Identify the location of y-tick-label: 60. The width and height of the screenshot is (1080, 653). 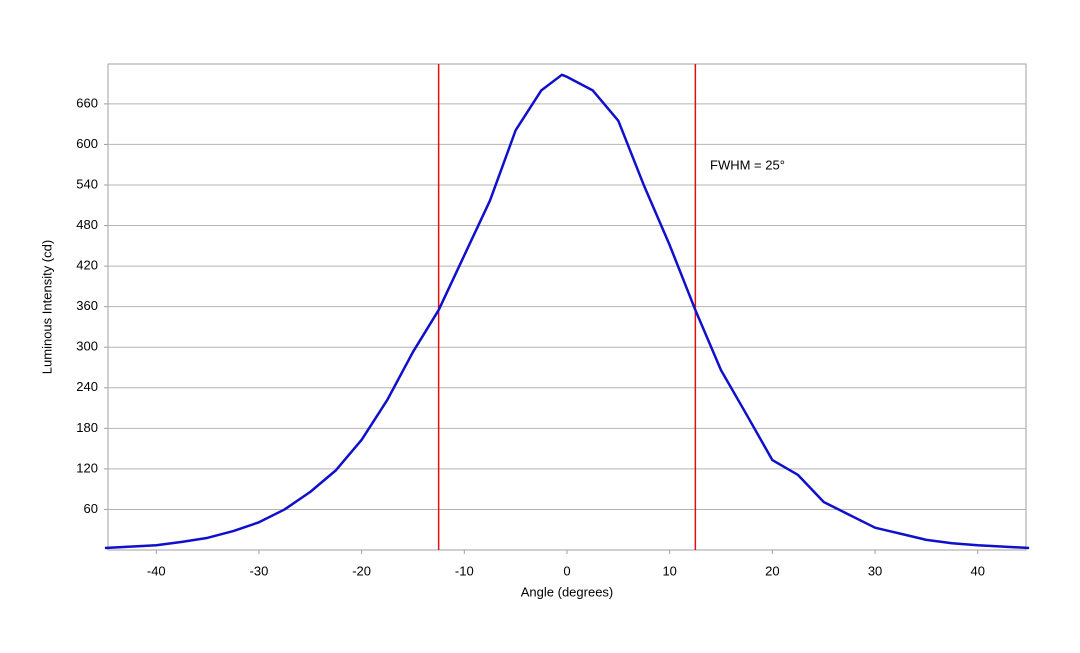
(91, 508).